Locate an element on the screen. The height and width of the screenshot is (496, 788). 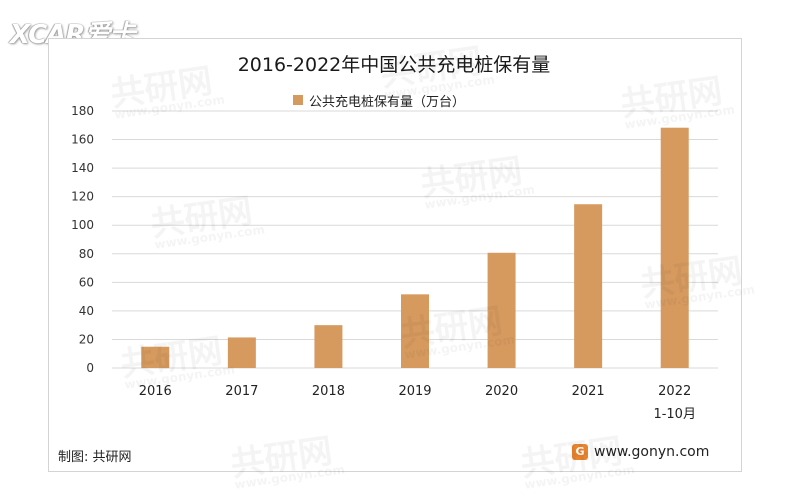
x-tick-label: 2017 is located at coordinates (241, 391).